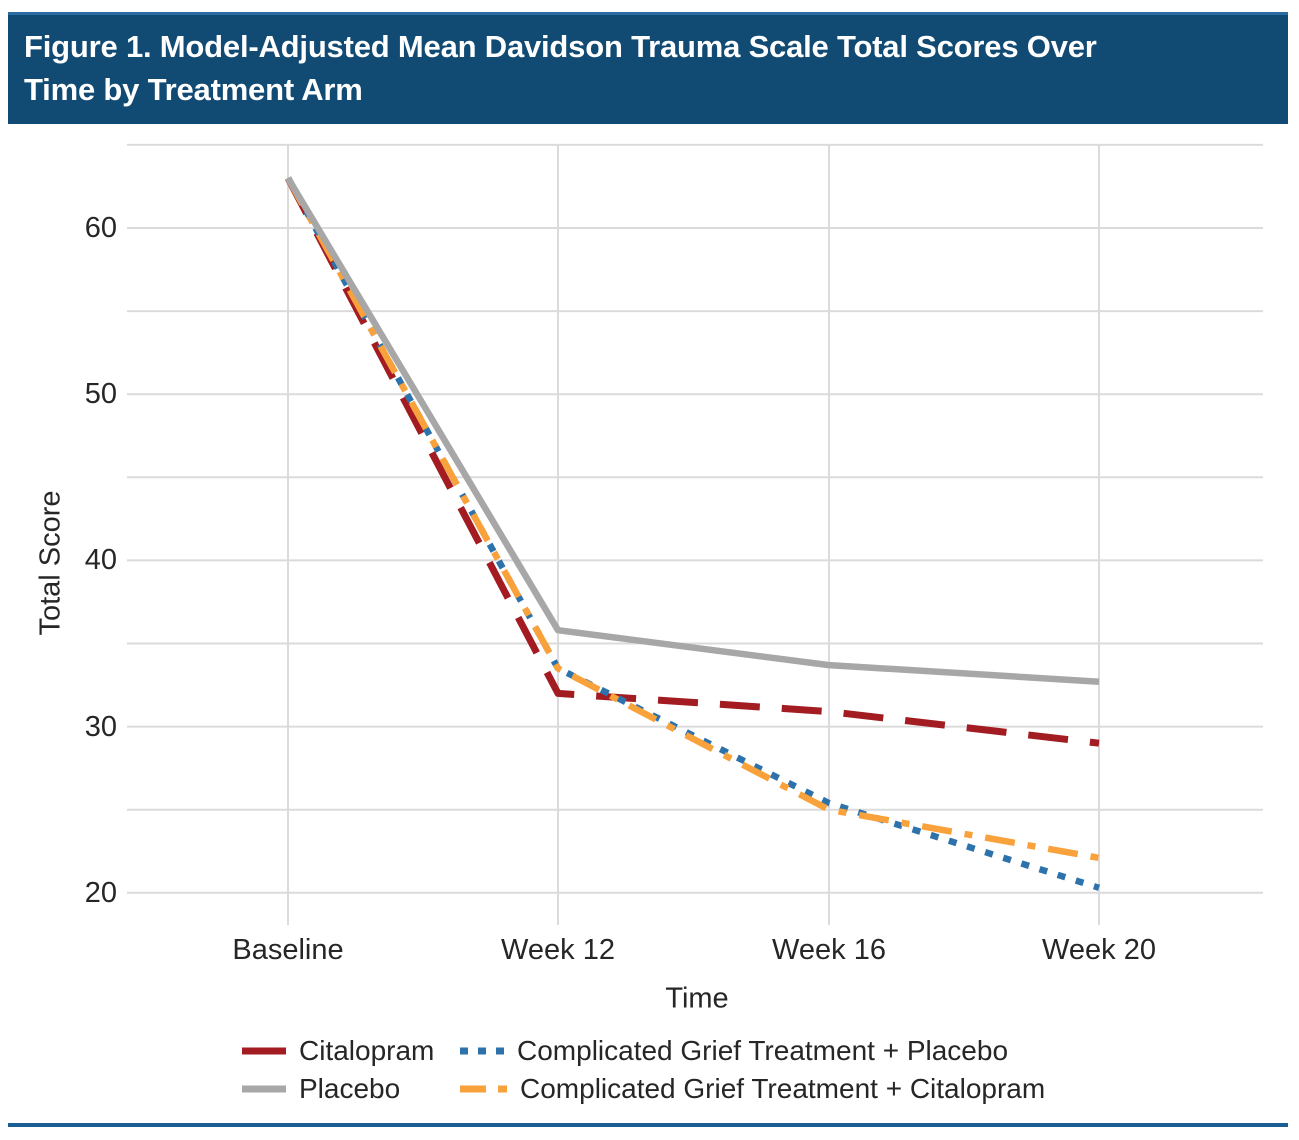 The image size is (1299, 1140). What do you see at coordinates (100, 726) in the screenshot?
I see `y-tick-label: 30` at bounding box center [100, 726].